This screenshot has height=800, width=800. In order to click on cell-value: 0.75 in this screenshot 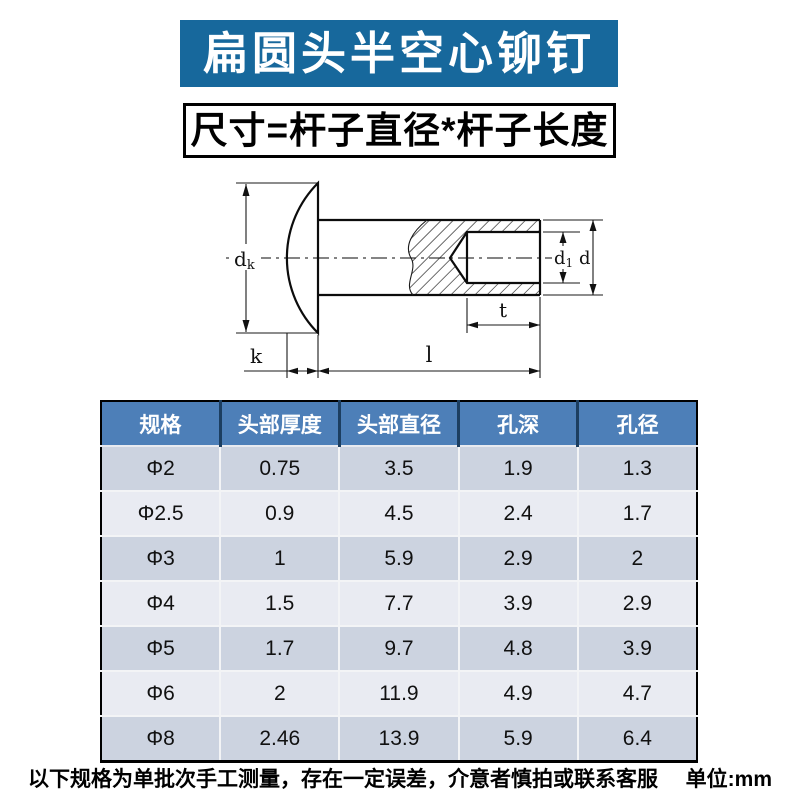, I will do `click(280, 469)`.